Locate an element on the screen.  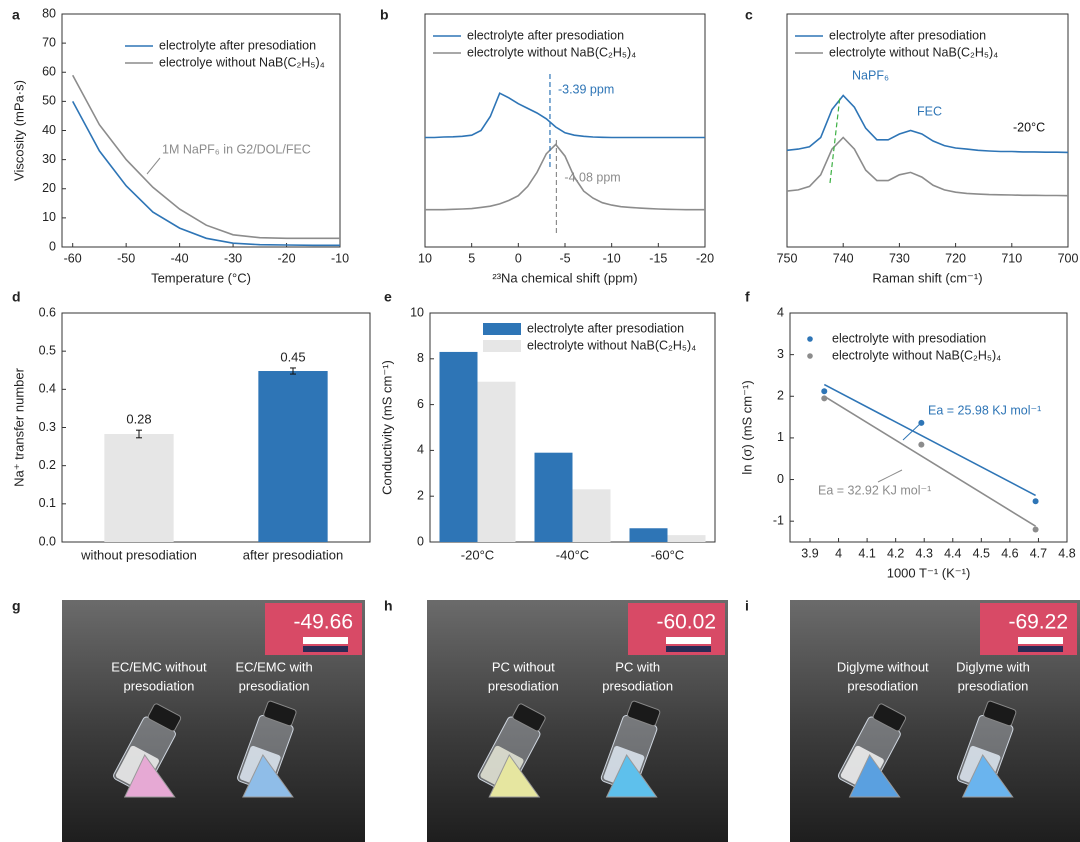
y-tick-label: 0.0 is located at coordinates (47, 541).